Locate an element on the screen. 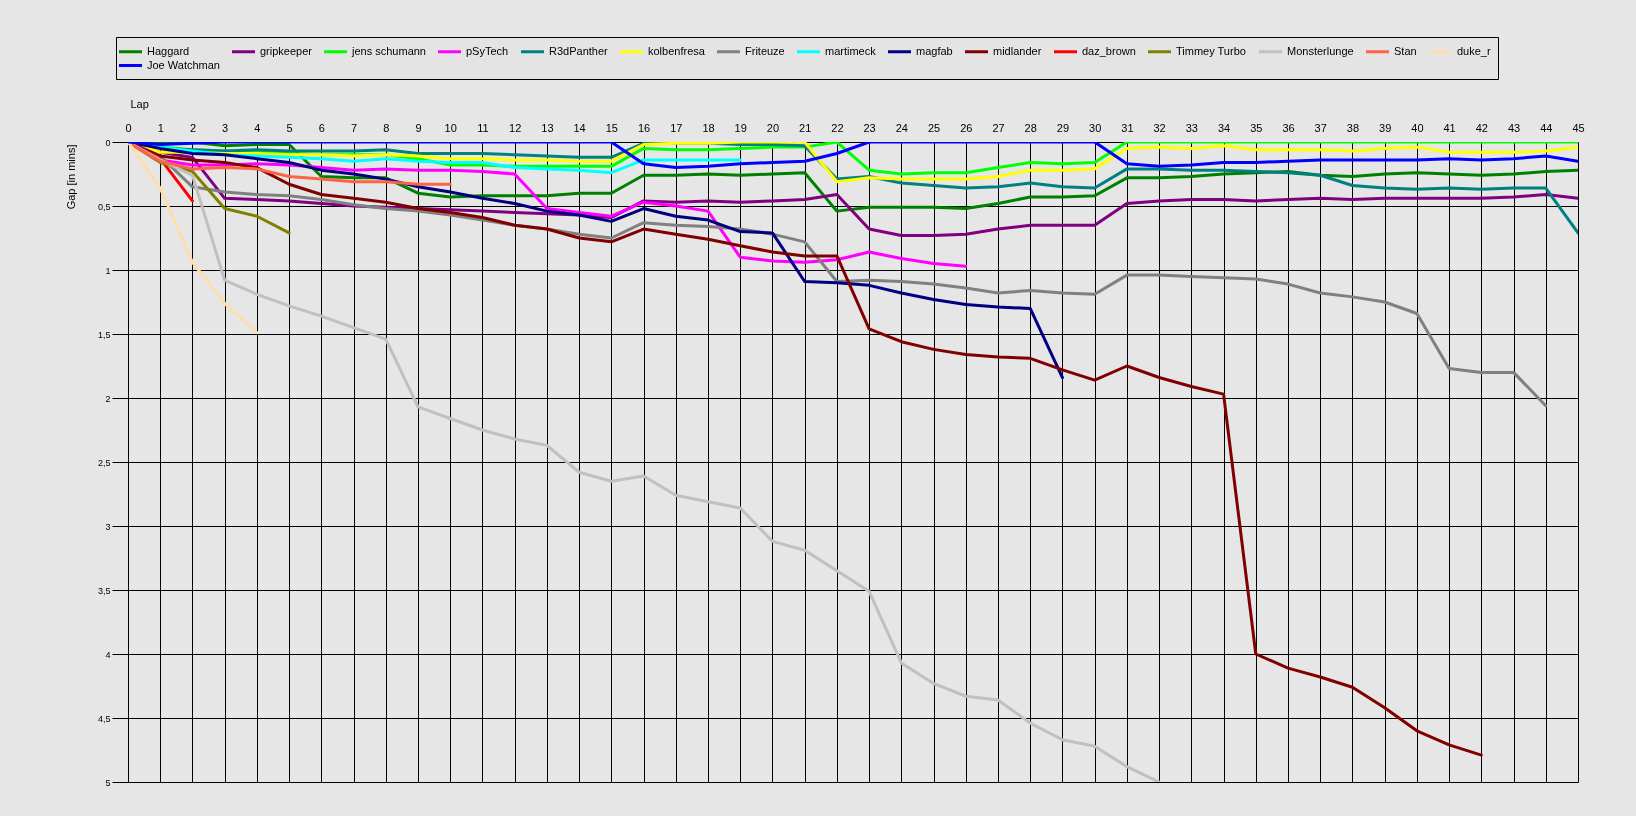 The width and height of the screenshot is (1636, 816). y-tick-label: 0,5 is located at coordinates (104, 206).